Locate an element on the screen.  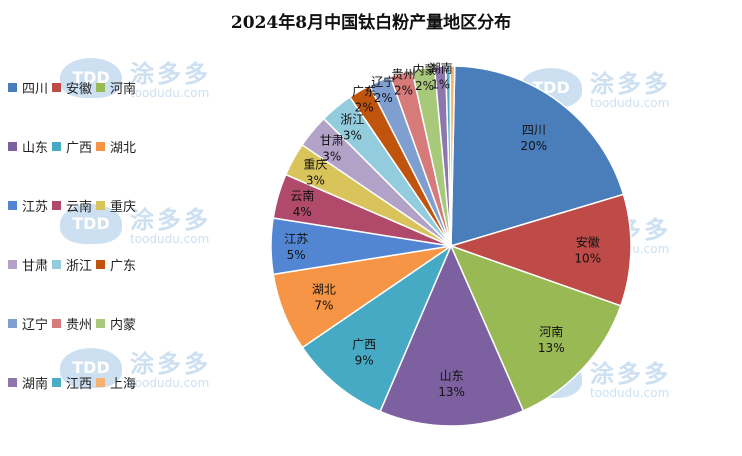
legend-entry: 浙江 is located at coordinates (72, 264).